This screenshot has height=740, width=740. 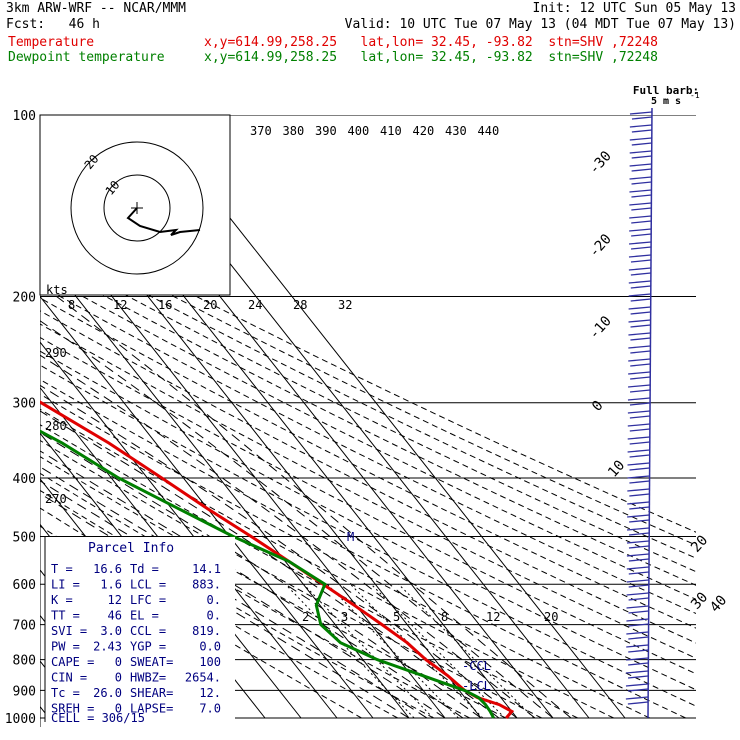 What do you see at coordinates (107, 693) in the screenshot?
I see `parcel-value: 26.0` at bounding box center [107, 693].